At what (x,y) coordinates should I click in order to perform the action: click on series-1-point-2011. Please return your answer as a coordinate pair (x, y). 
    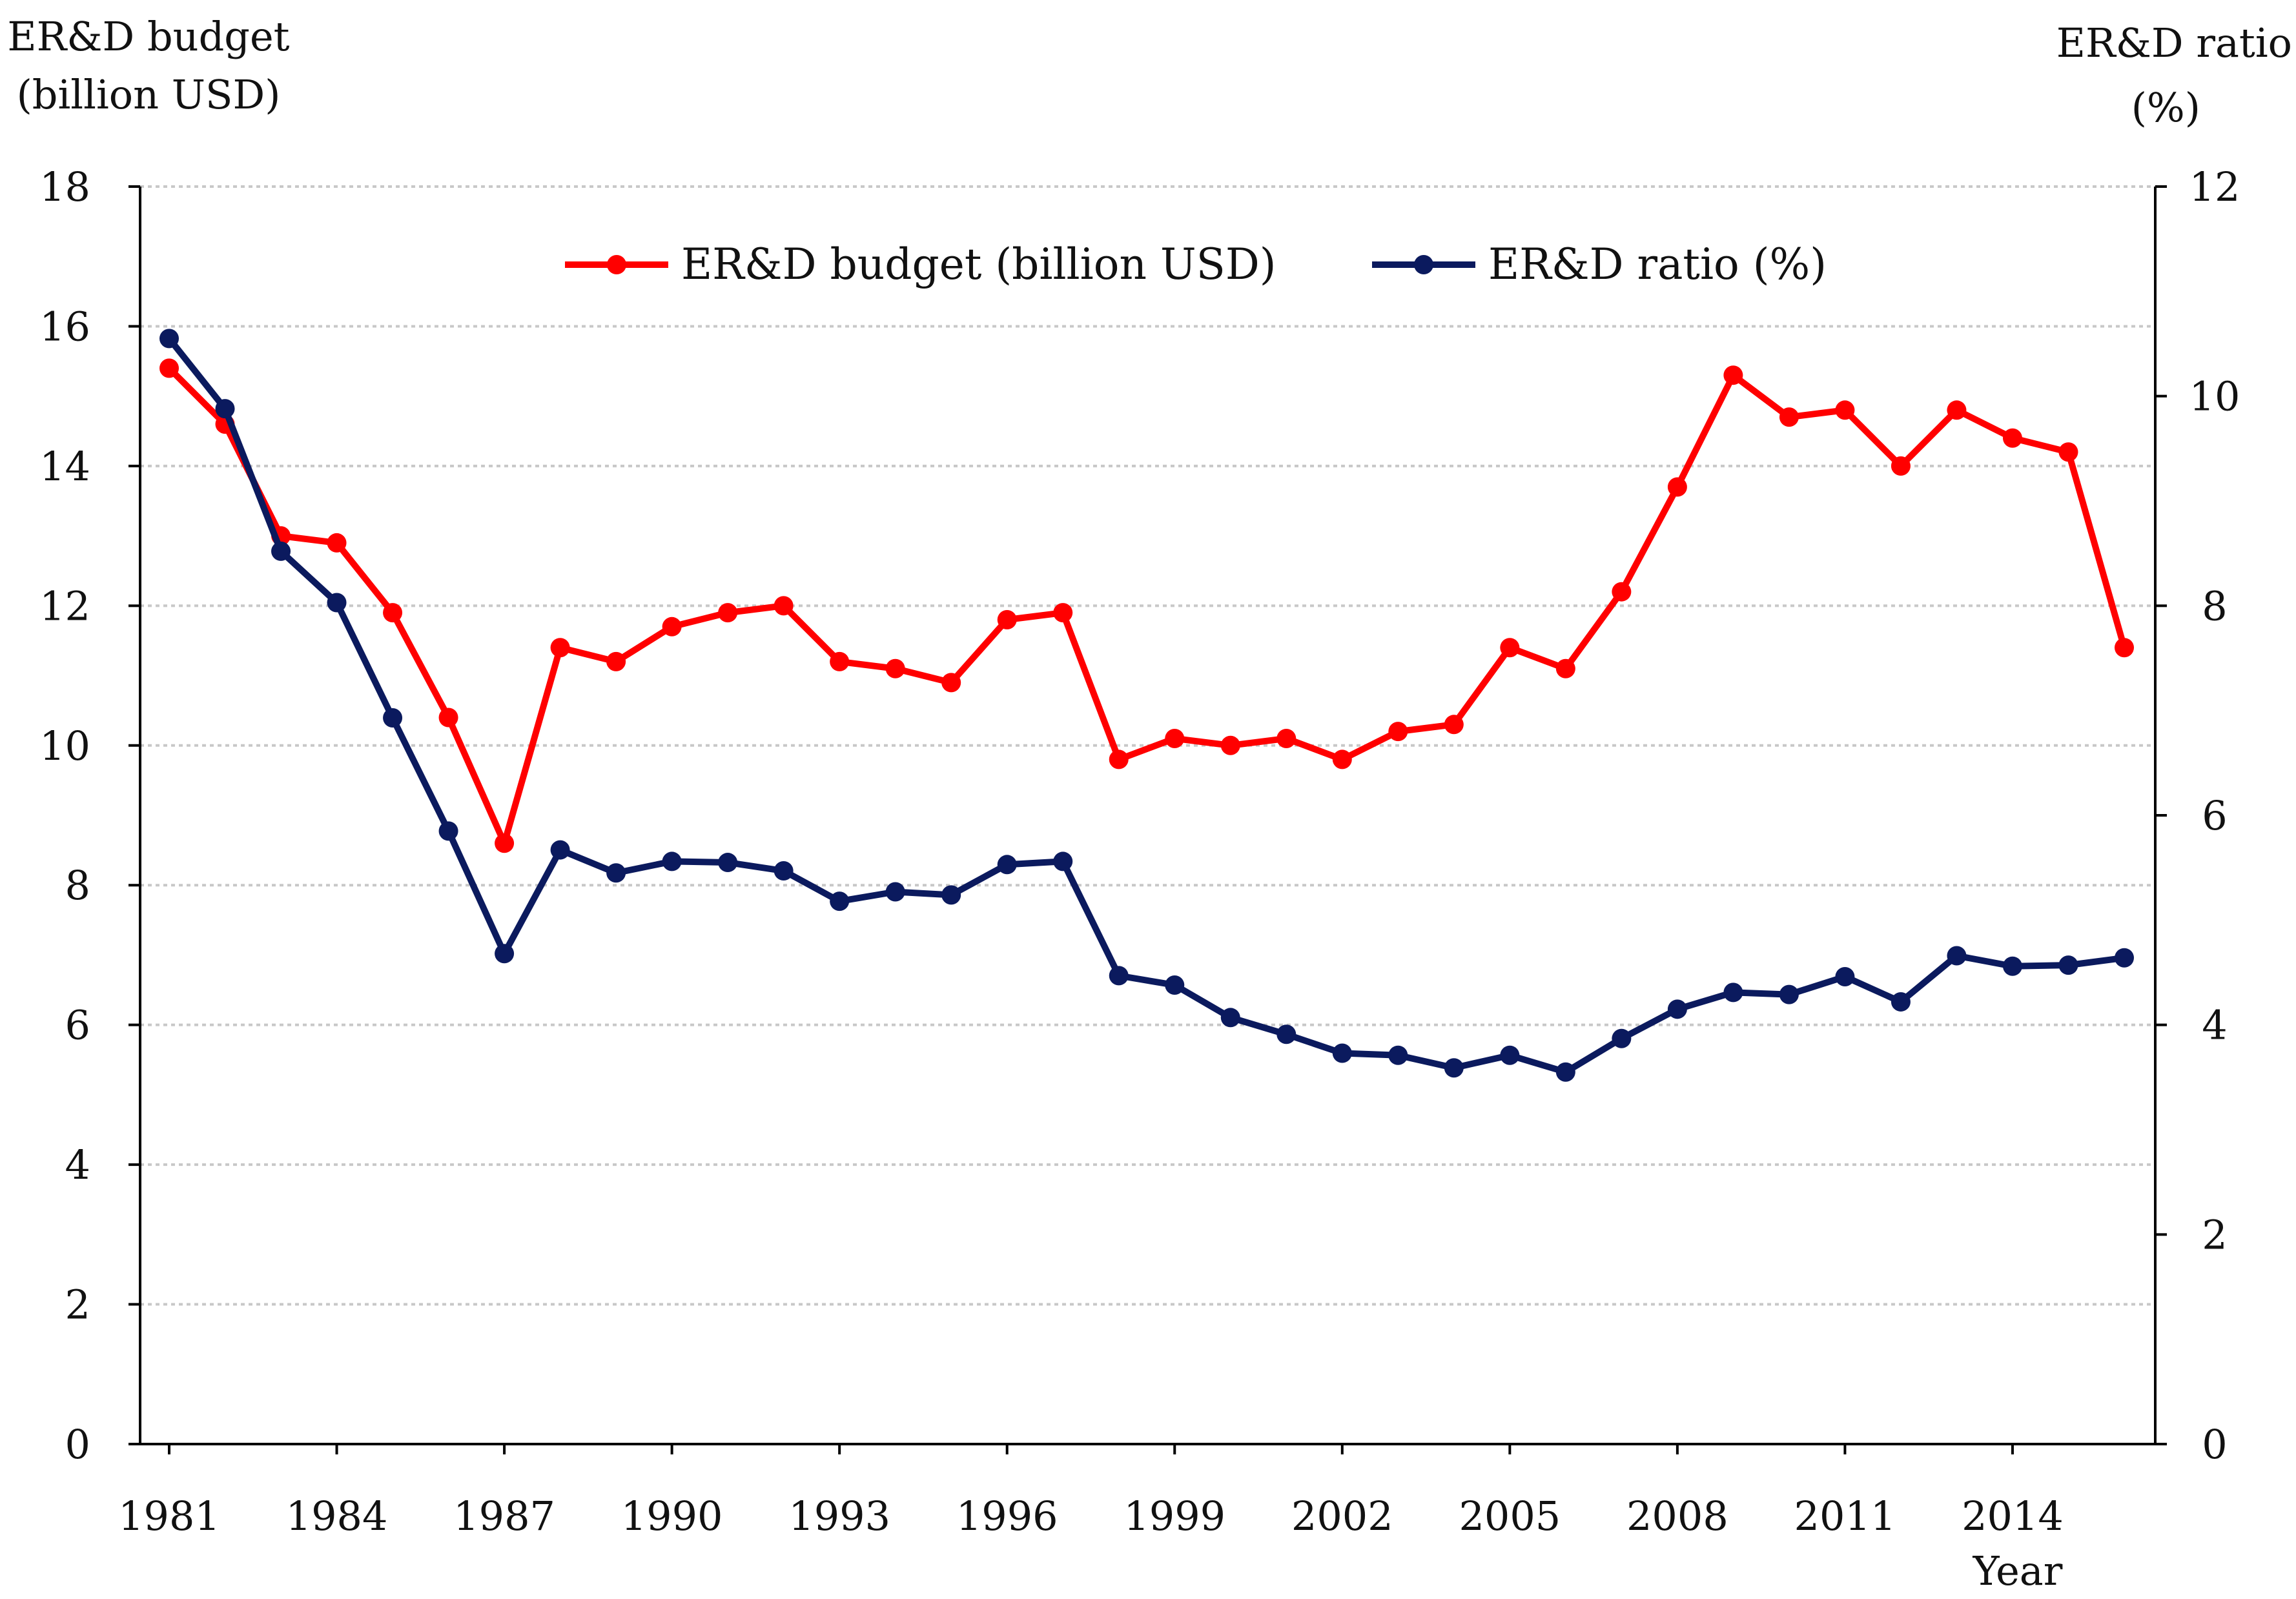
    Looking at the image, I should click on (1845, 976).